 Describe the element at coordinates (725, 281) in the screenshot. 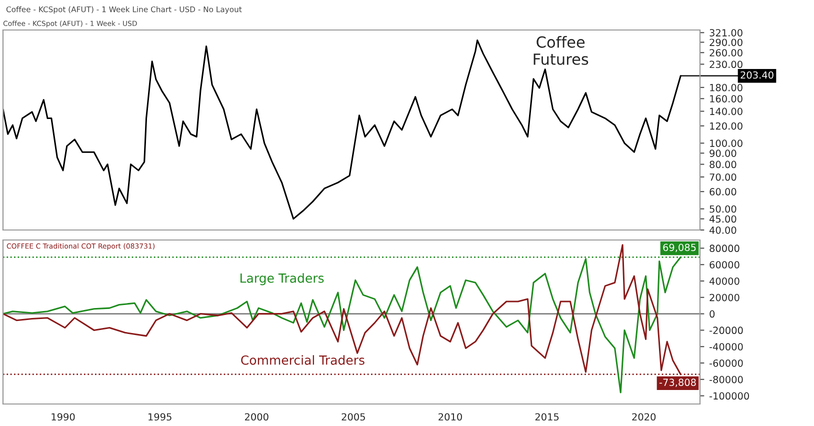

I see `y-tick-label: 40000` at that location.